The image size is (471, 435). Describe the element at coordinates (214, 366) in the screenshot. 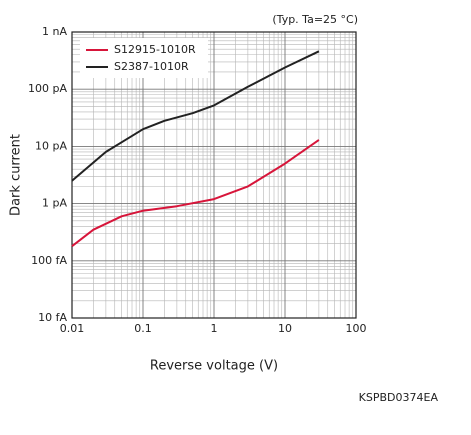

I see `x-axis-label: Reverse voltage (V)` at that location.